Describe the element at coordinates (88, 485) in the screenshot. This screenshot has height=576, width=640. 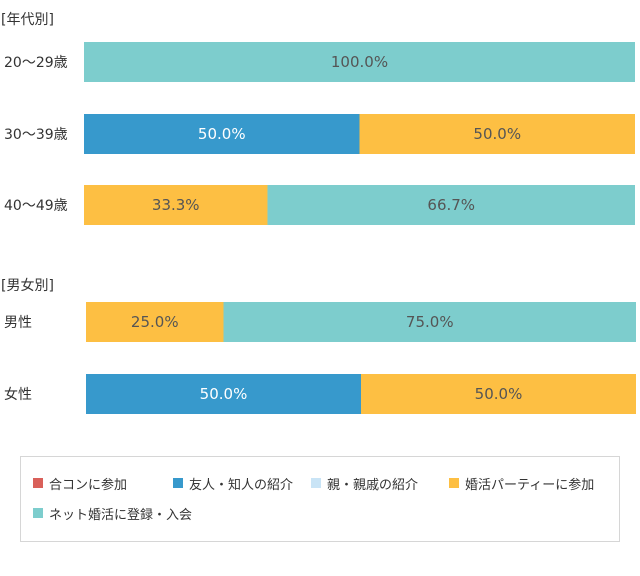
I see `legend-label-gokon: 合コンに参加` at that location.